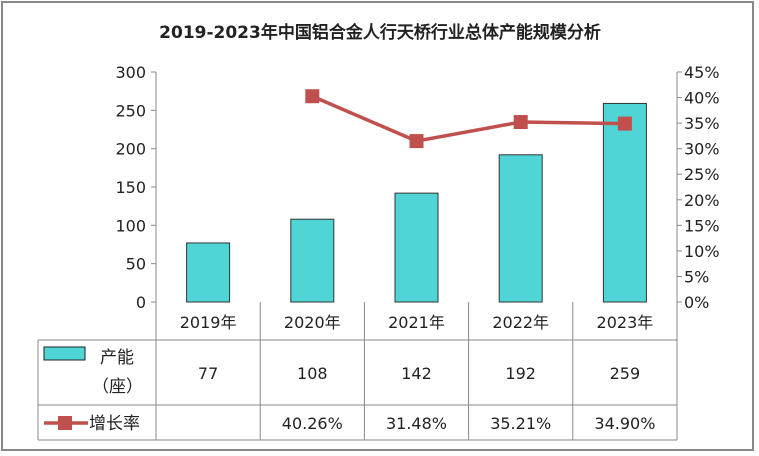  I want to click on right-tick-label: 20%, so click(702, 200).